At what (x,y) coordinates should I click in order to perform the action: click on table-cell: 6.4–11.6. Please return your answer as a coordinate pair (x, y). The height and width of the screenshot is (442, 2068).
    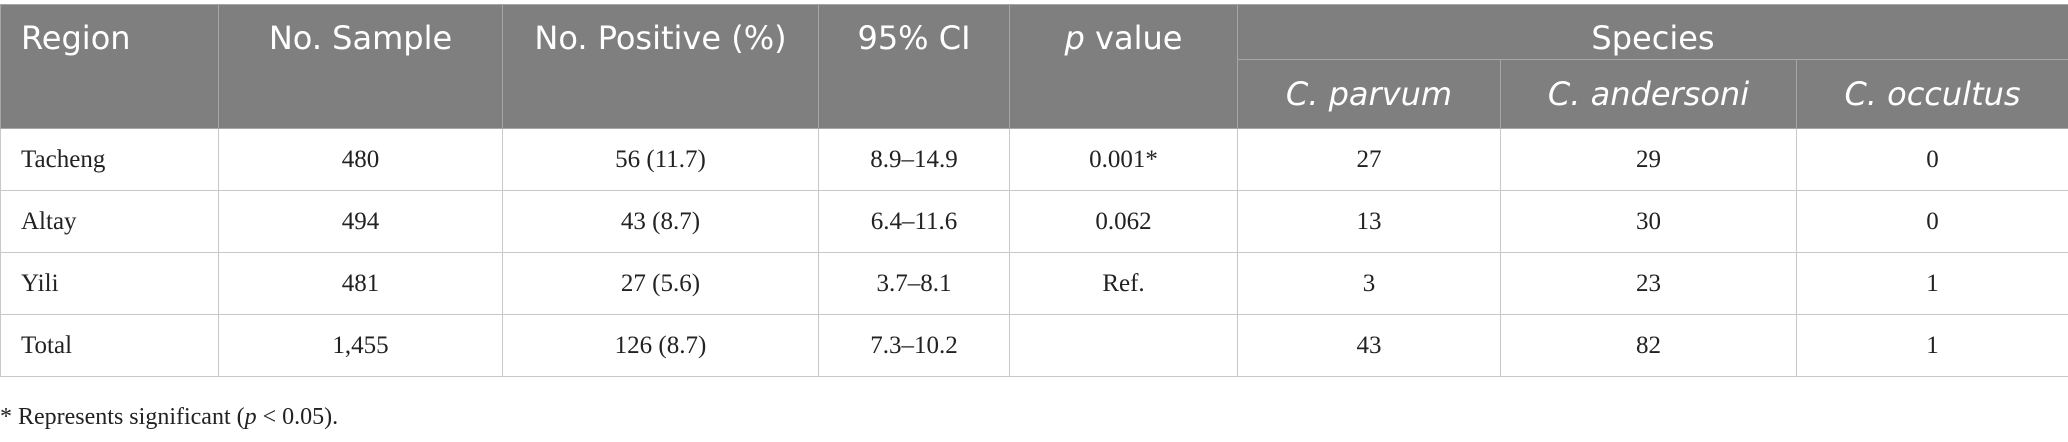
    Looking at the image, I should click on (914, 221).